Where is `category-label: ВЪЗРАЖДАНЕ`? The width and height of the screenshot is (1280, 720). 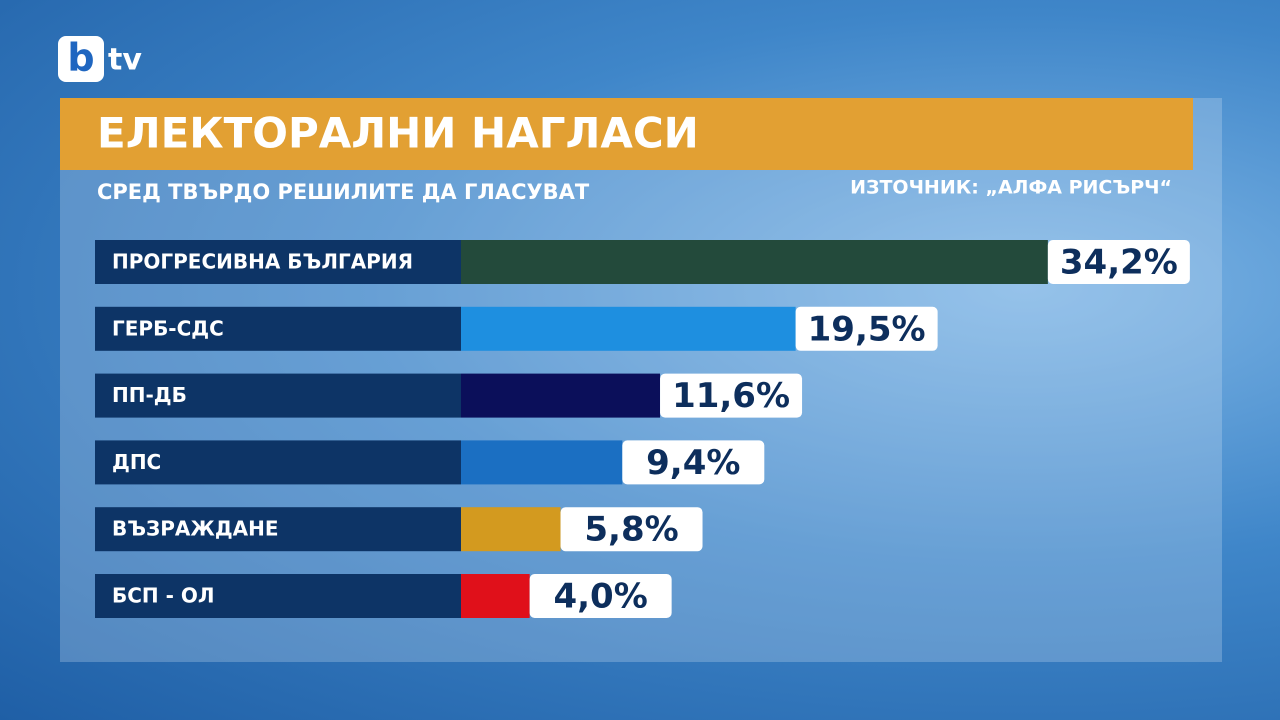 category-label: ВЪЗРАЖДАНЕ is located at coordinates (195, 529).